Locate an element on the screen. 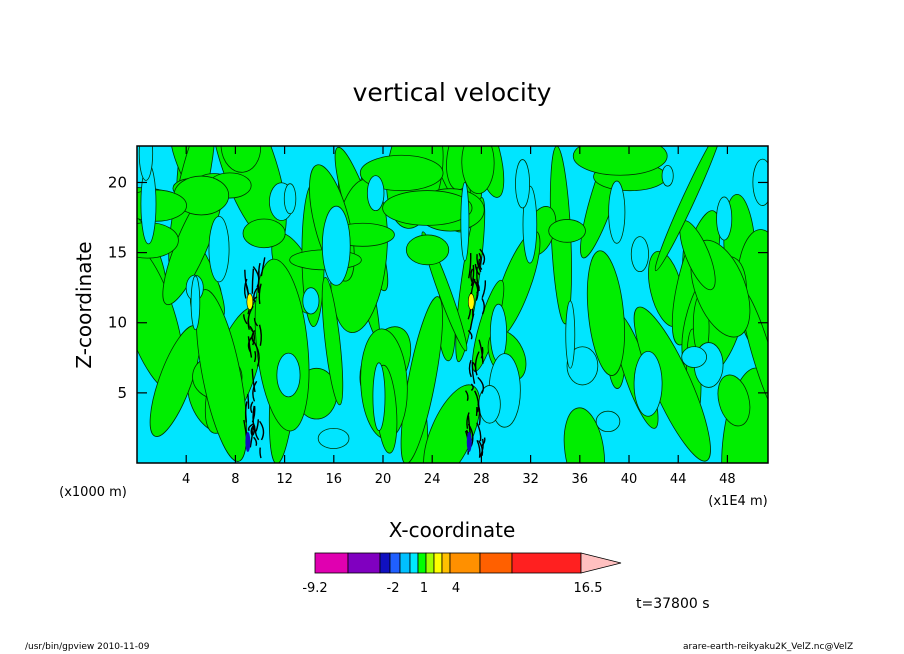 Image resolution: width=904 pixels, height=654 pixels. footer-right: arare-earth-reikyaku2K_VelZ.nc@VelZ is located at coordinates (768, 647).